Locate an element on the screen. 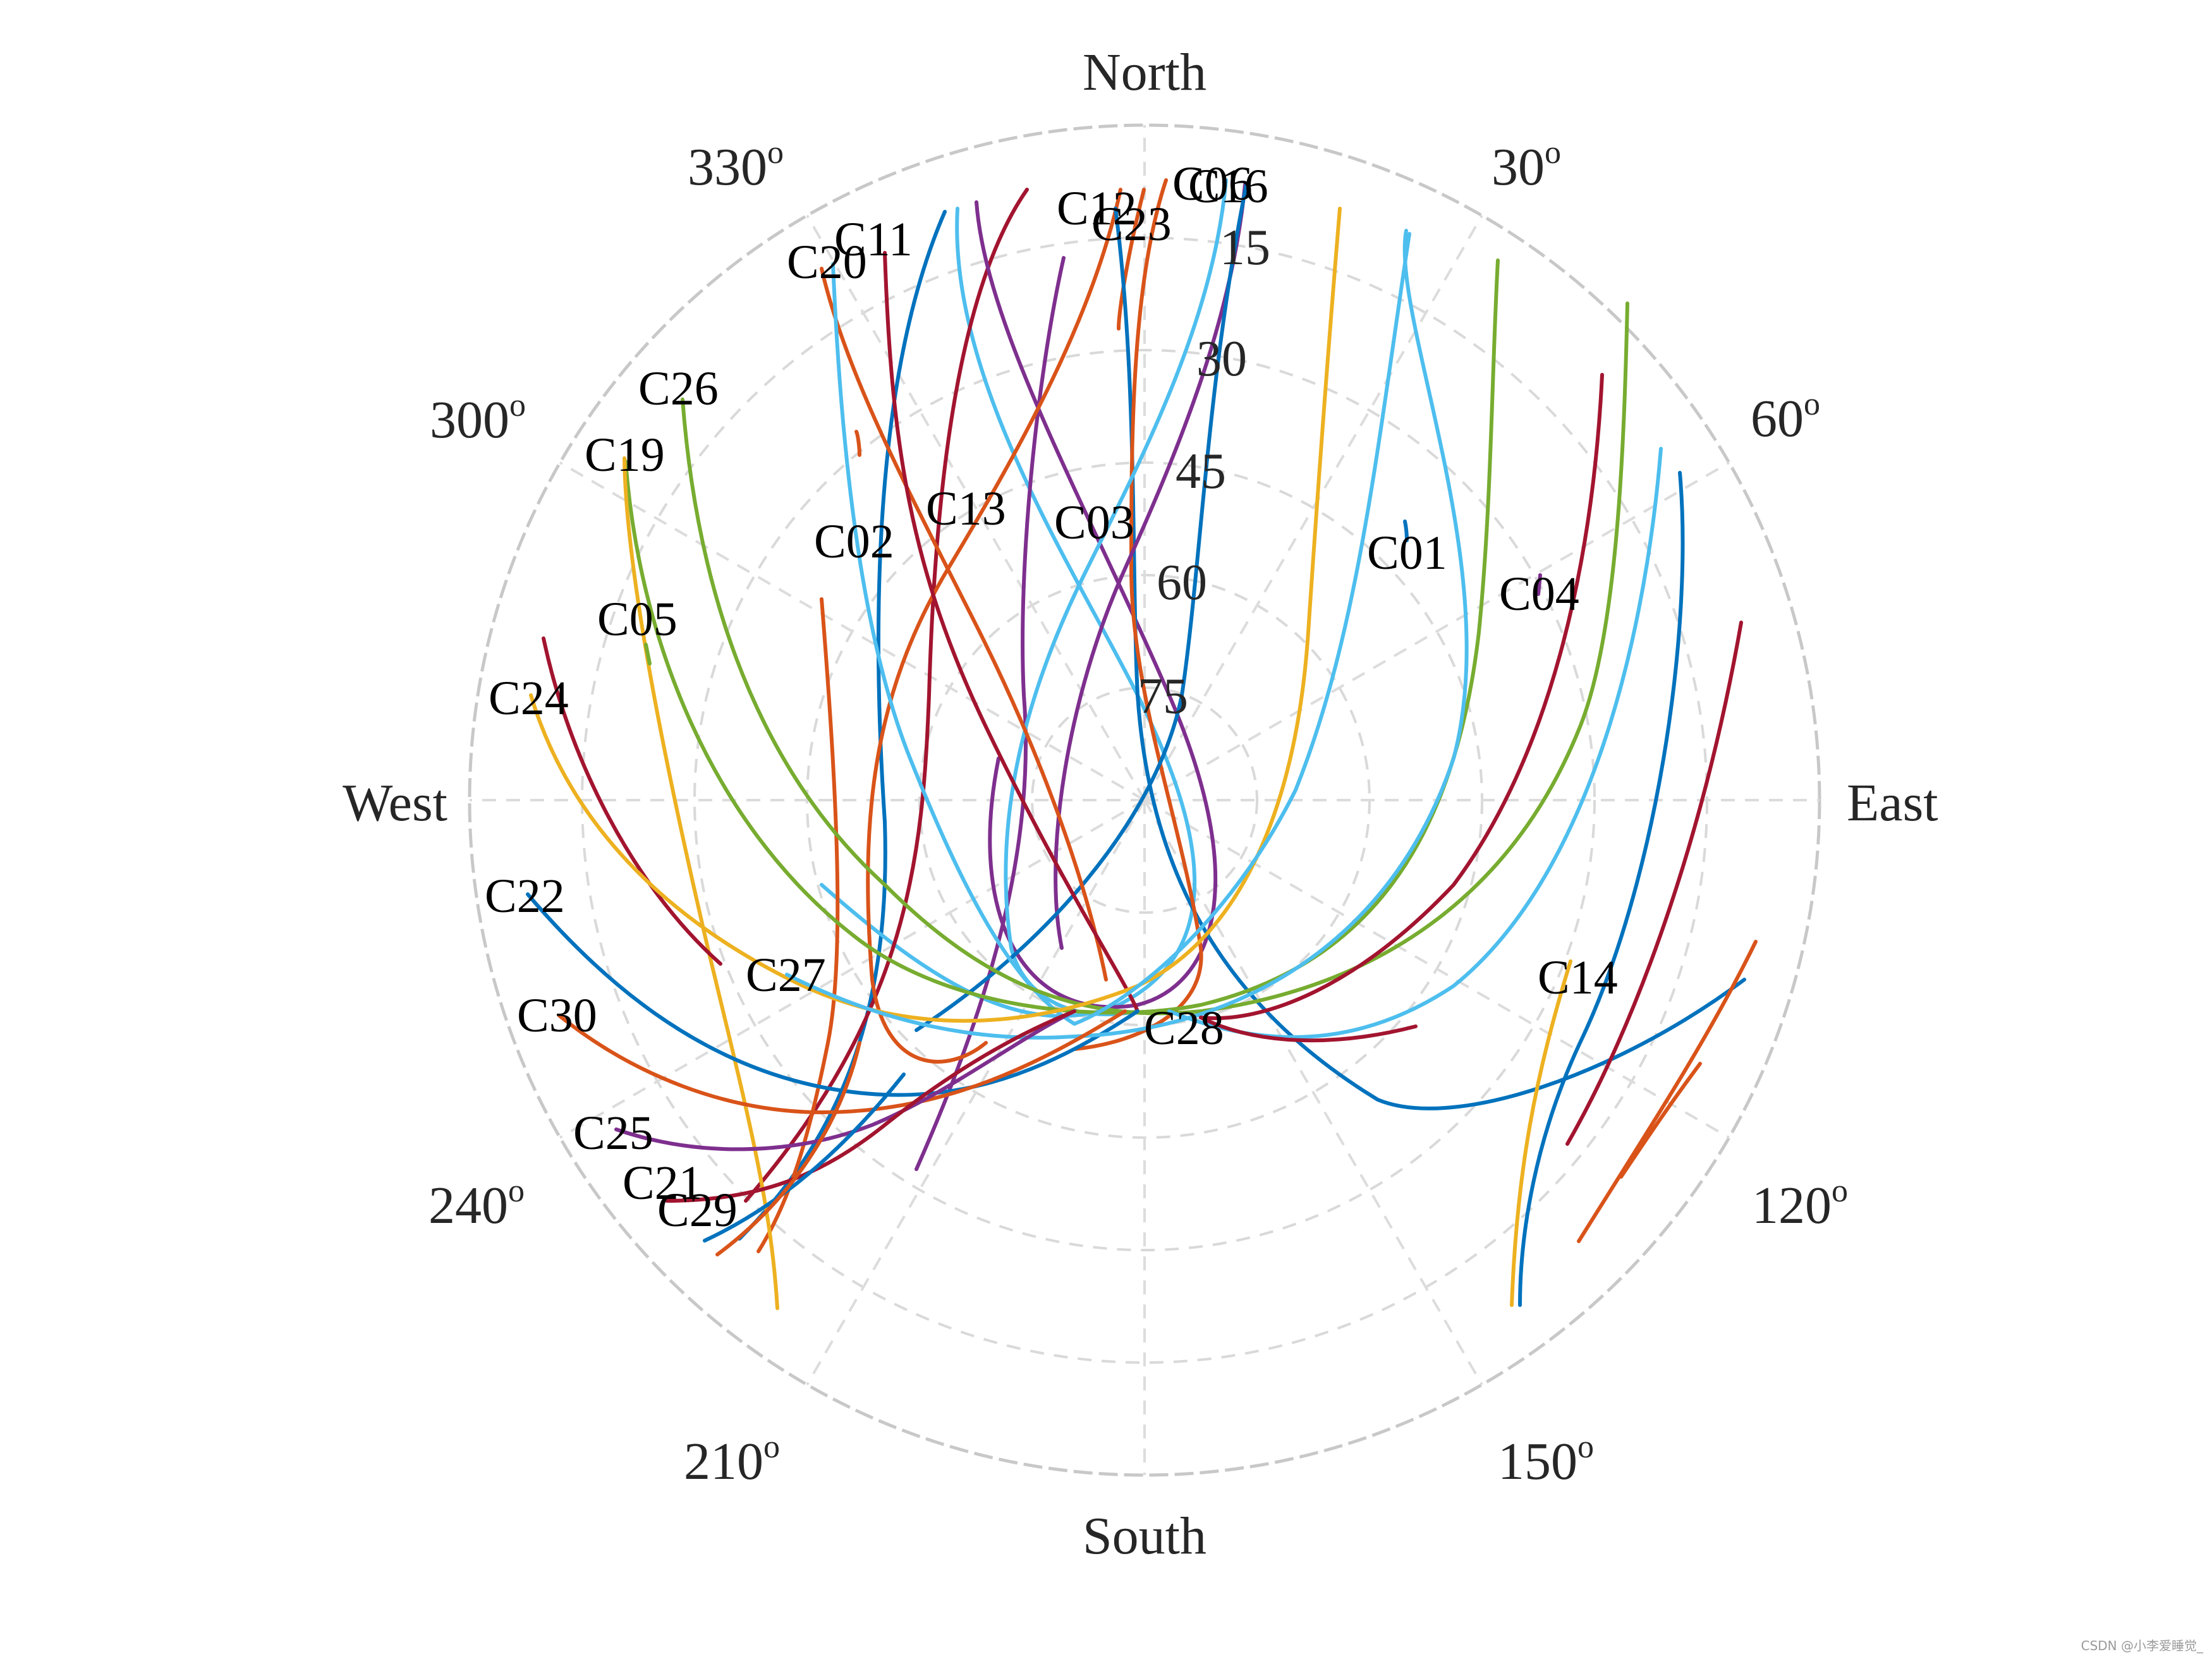  sat-label-c11: C11 is located at coordinates (873, 240).